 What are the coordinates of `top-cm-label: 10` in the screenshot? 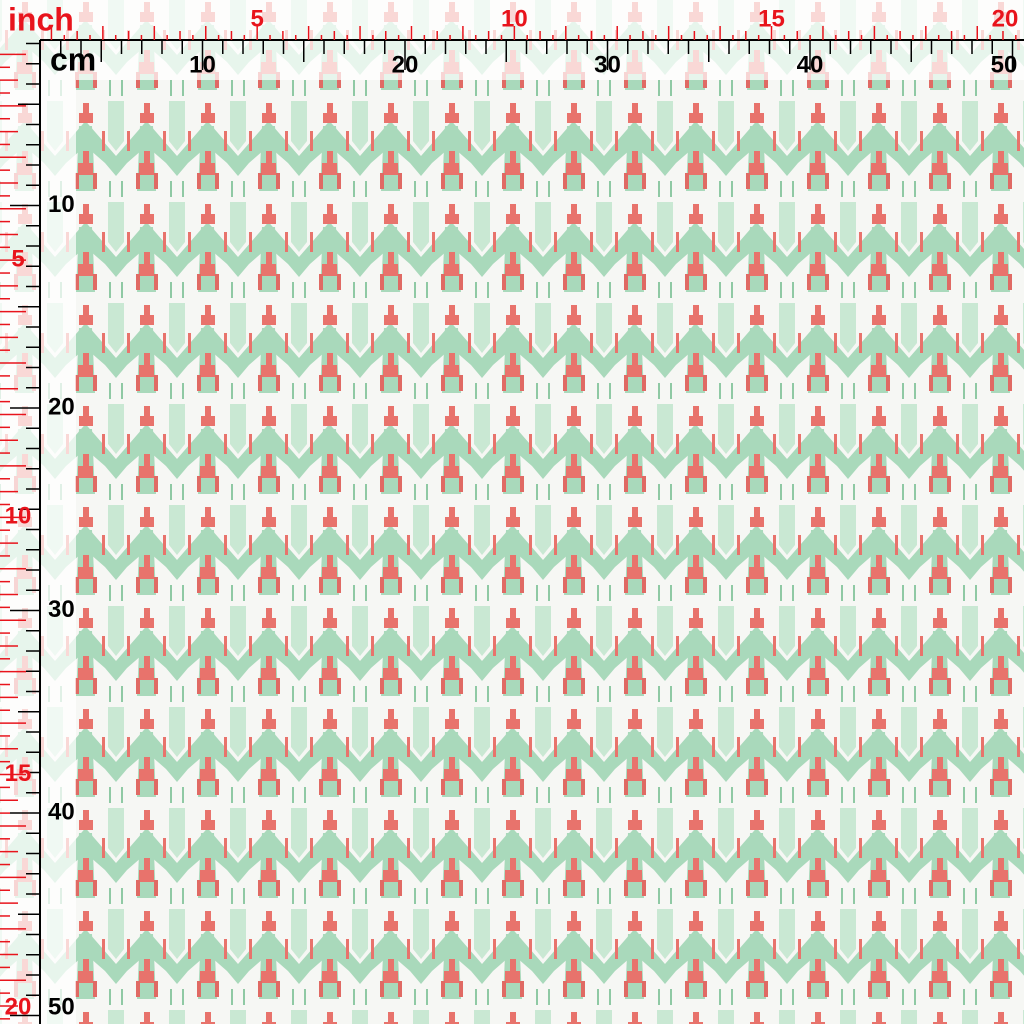 It's located at (202, 64).